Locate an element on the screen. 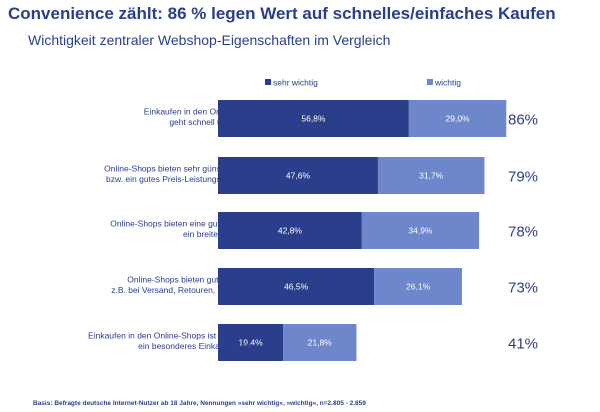  value-label-5-2: 21,8% is located at coordinates (320, 343).